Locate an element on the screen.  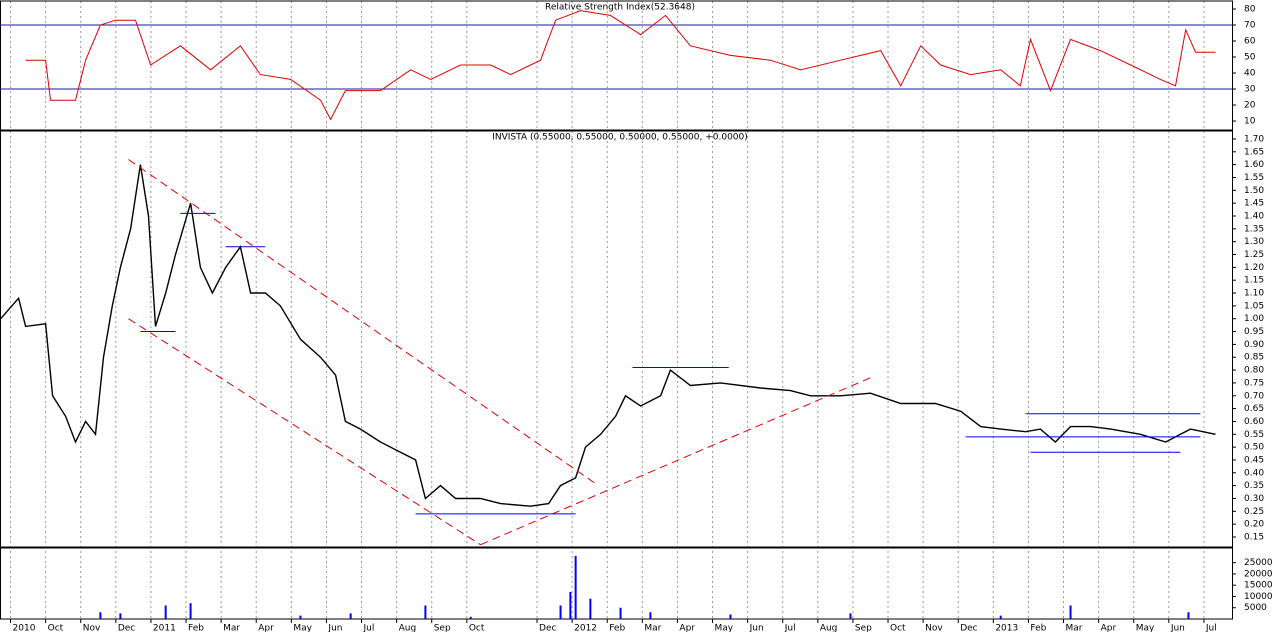
y-tick-label: 0.60 is located at coordinates (1254, 422).